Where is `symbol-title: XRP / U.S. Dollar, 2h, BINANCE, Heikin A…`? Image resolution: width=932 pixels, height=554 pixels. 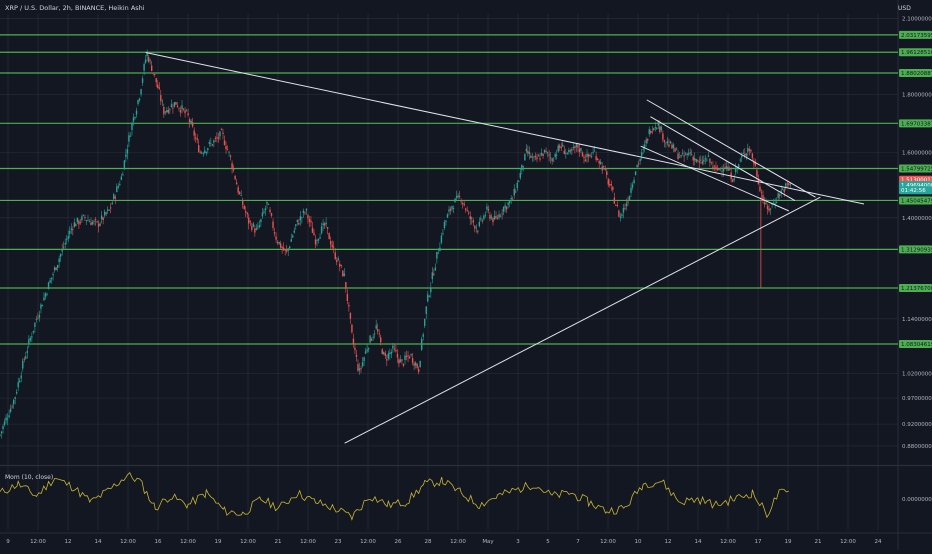
symbol-title: XRP / U.S. Dollar, 2h, BINANCE, Heikin A… is located at coordinates (75, 8).